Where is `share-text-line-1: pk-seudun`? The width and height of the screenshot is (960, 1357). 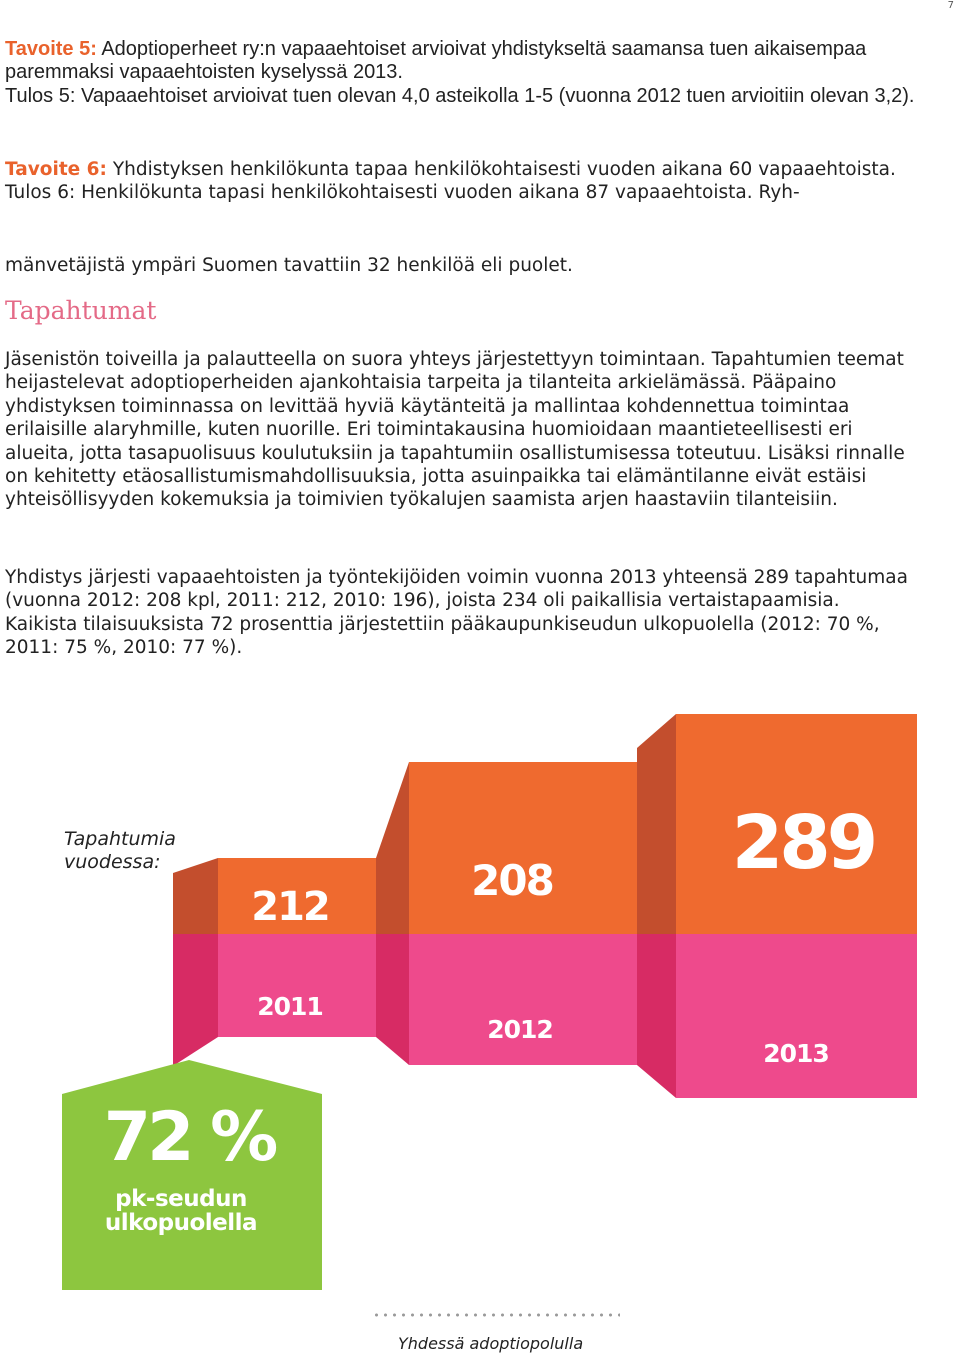 share-text-line-1: pk-seudun is located at coordinates (181, 1199).